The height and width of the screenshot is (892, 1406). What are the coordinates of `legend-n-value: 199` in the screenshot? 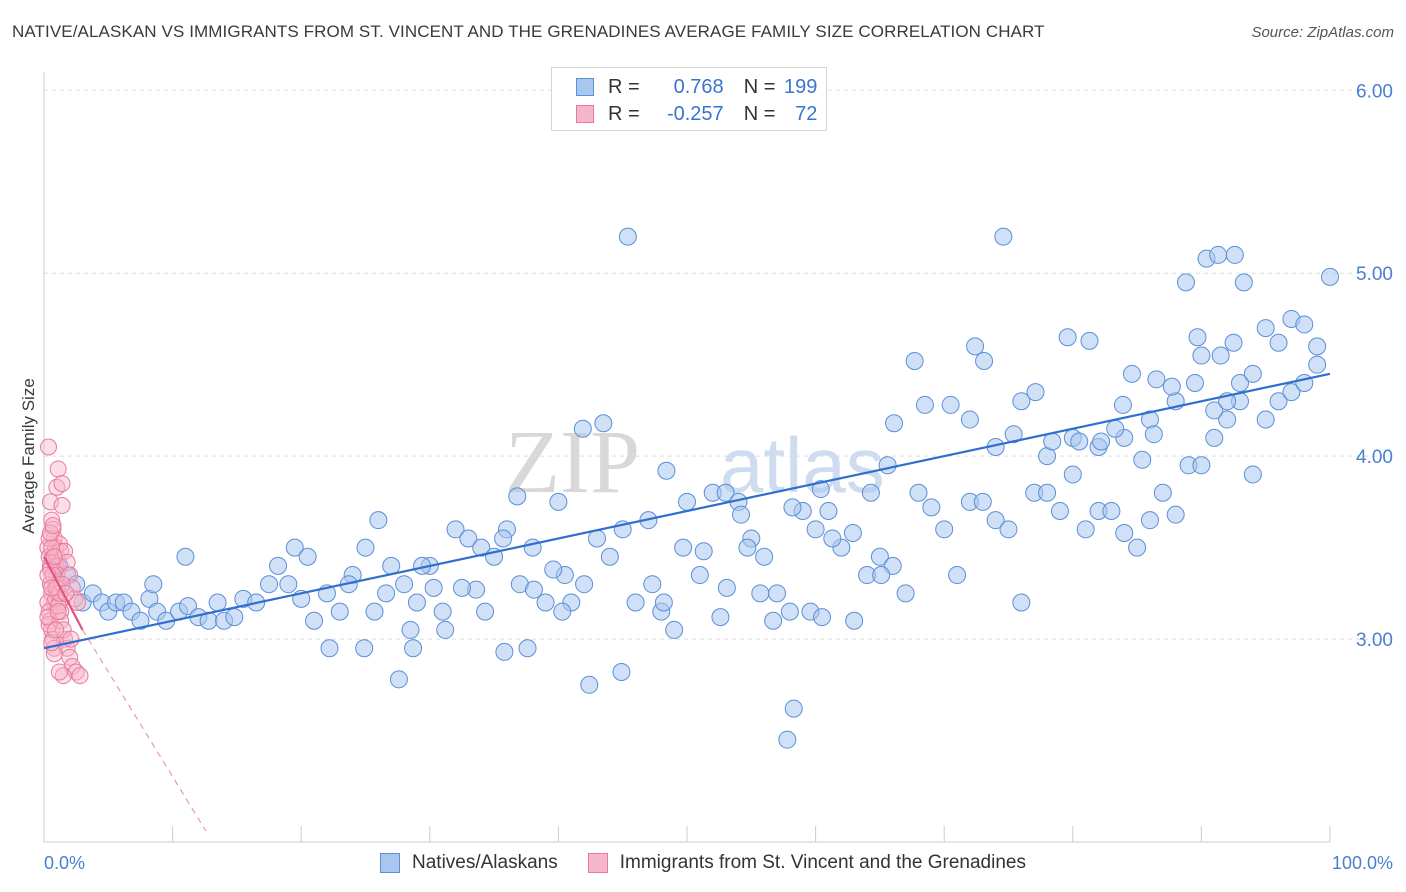 It's located at (801, 86).